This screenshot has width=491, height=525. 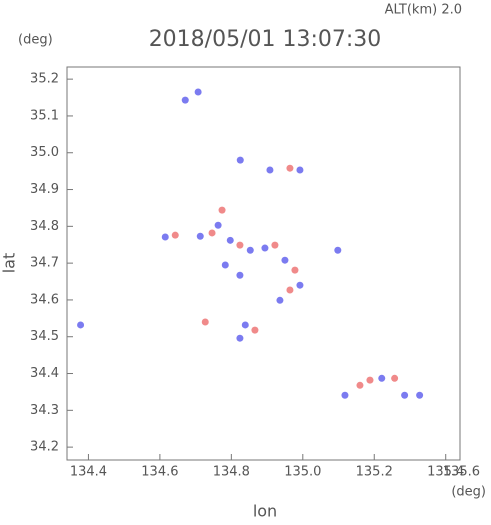 What do you see at coordinates (44, 447) in the screenshot?
I see `y-tick-label: 34.2` at bounding box center [44, 447].